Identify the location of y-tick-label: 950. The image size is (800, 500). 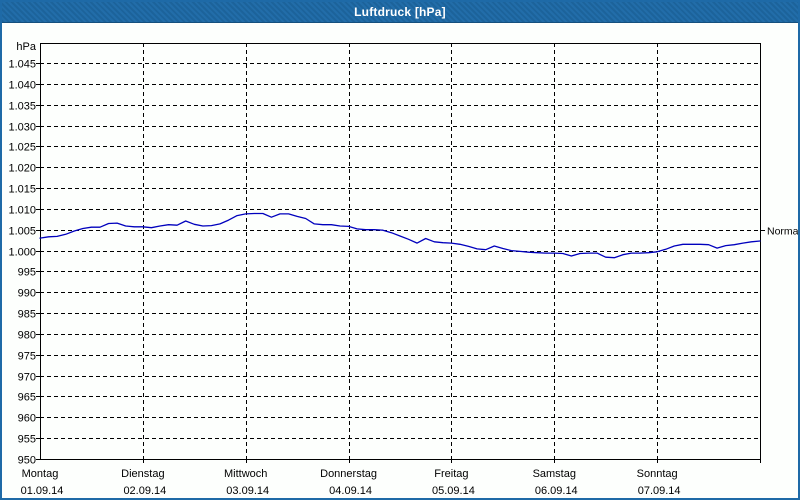
(27, 461).